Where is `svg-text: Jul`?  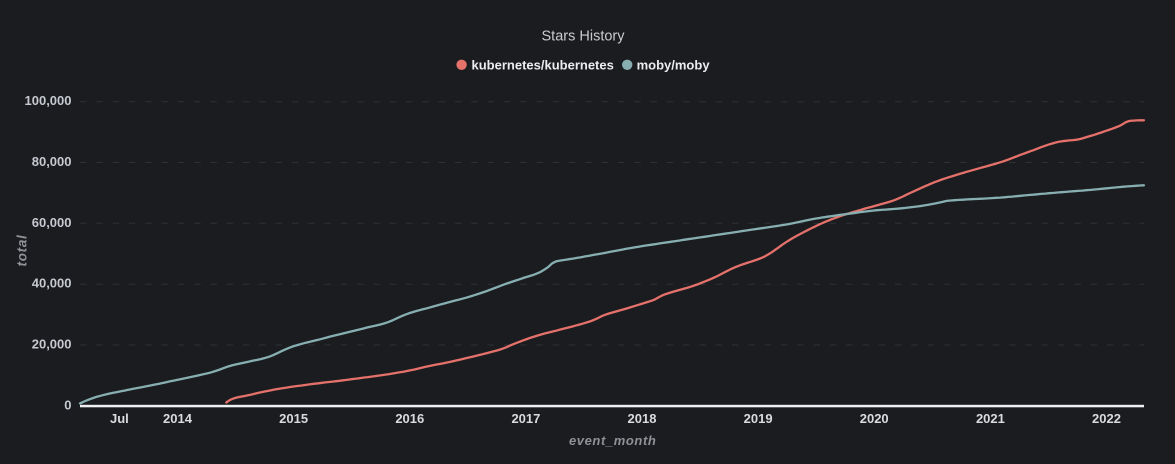
svg-text: Jul is located at coordinates (119, 418).